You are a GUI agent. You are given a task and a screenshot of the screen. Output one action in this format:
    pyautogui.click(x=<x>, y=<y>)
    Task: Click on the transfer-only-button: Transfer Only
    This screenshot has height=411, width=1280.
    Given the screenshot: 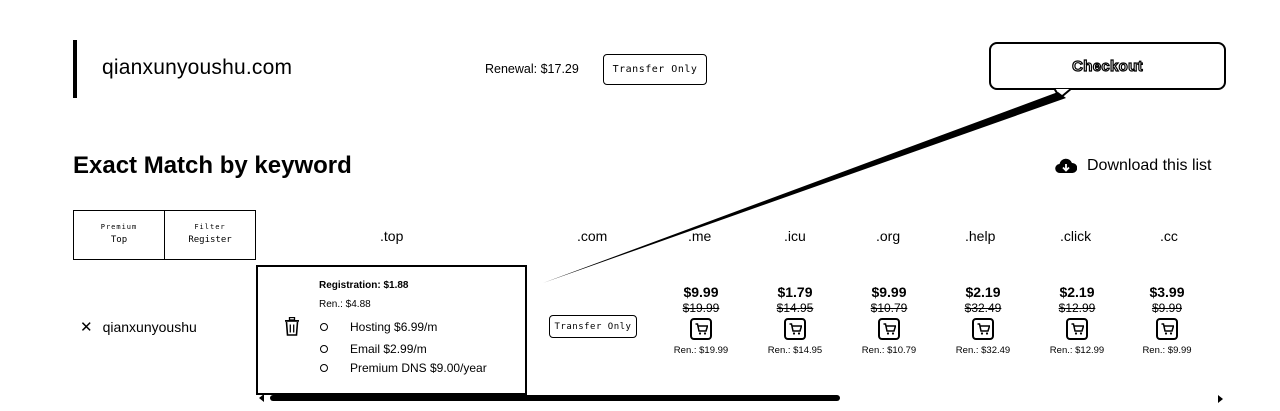 What is the action you would take?
    pyautogui.click(x=655, y=69)
    